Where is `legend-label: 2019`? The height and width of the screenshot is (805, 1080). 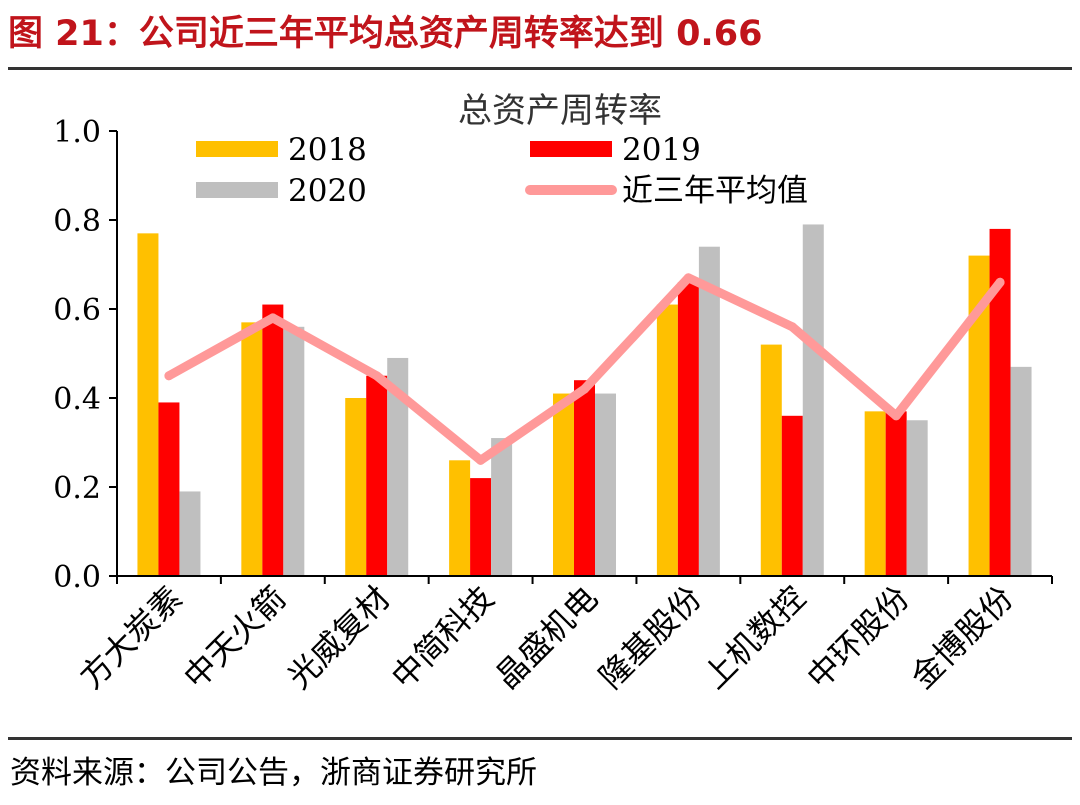
legend-label: 2019 is located at coordinates (661, 150).